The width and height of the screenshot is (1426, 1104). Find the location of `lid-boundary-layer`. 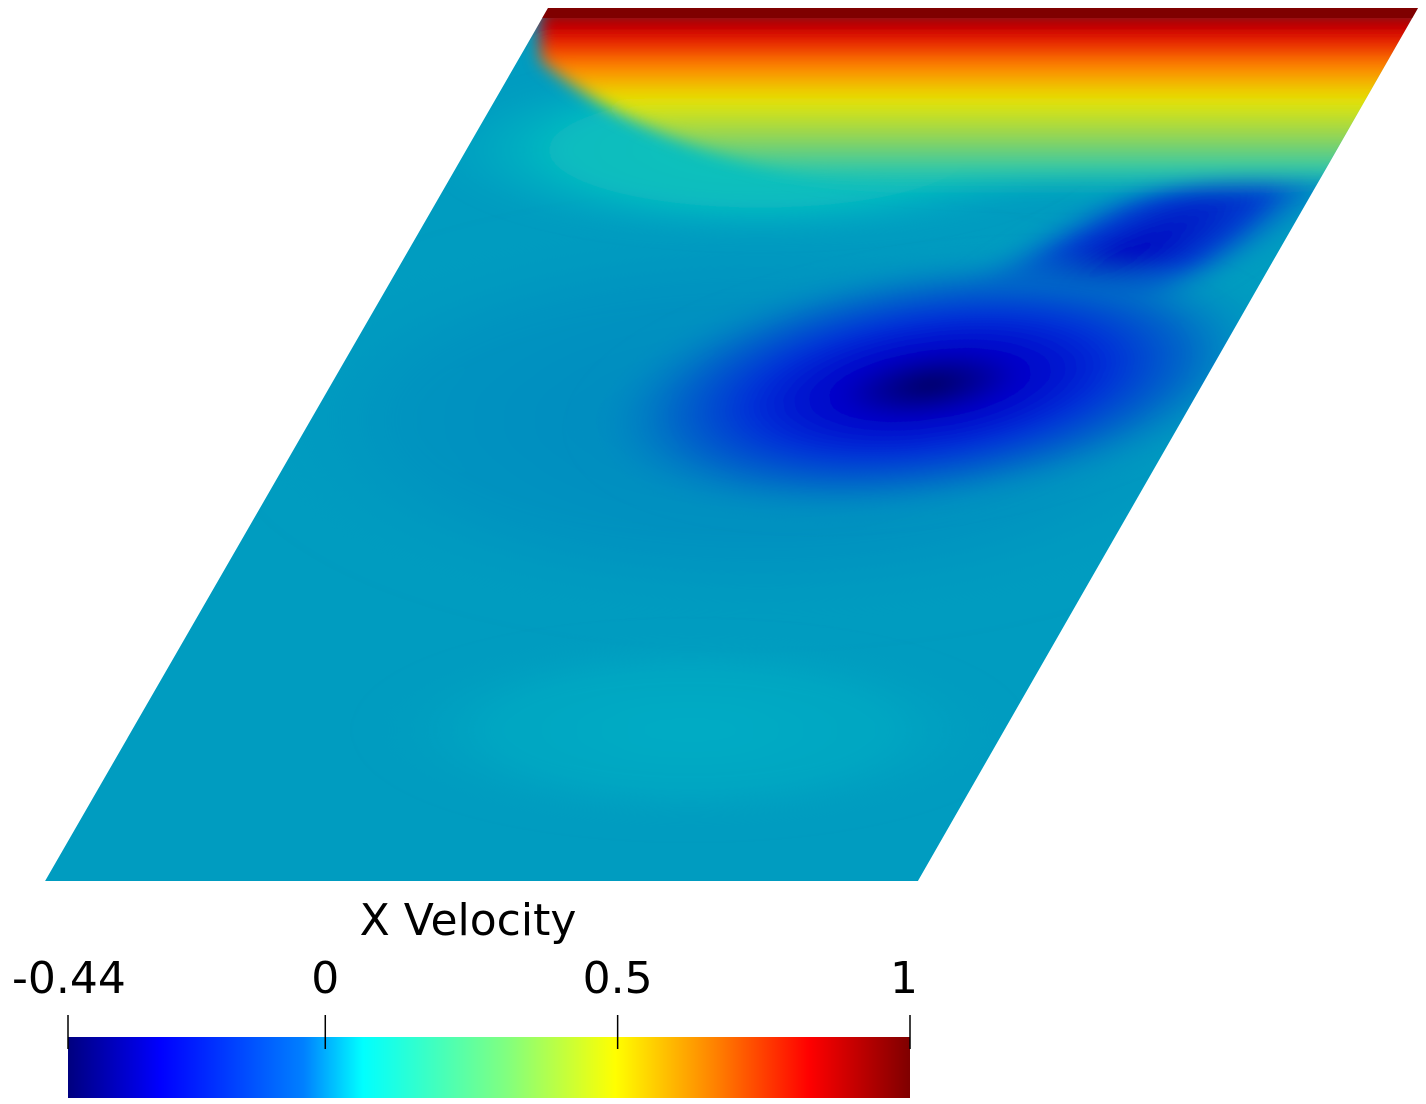

lid-boundary-layer is located at coordinates (979, 104).